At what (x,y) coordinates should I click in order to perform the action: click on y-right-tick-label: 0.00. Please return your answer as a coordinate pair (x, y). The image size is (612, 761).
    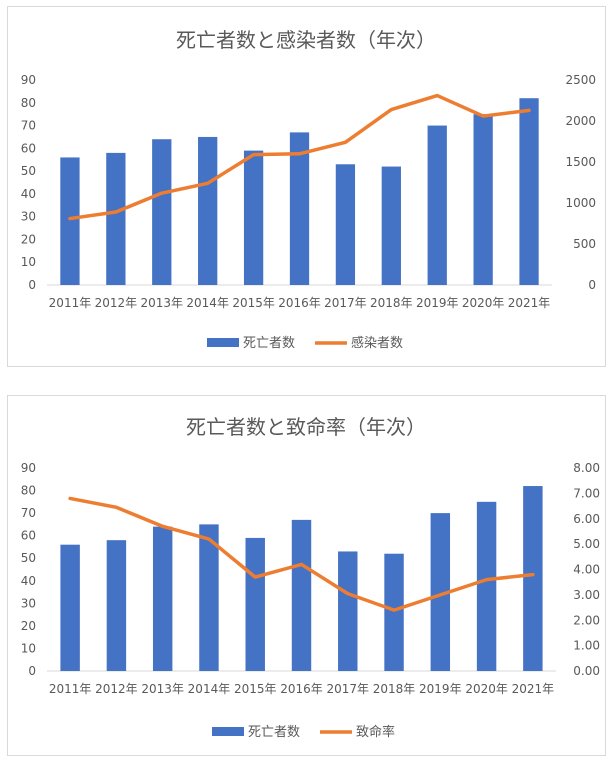
    Looking at the image, I should click on (586, 671).